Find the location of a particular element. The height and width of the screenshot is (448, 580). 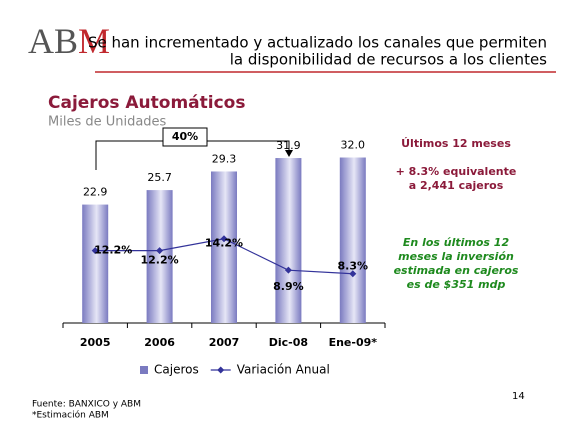

chart-subtitle: Miles de Unidades is located at coordinates (107, 122).